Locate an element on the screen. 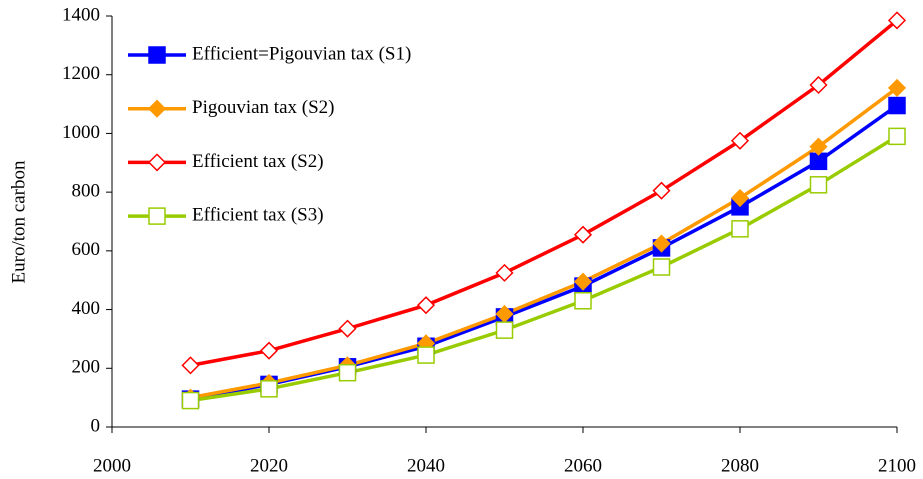 The height and width of the screenshot is (479, 923). x-tick-label: 2100 is located at coordinates (897, 465).